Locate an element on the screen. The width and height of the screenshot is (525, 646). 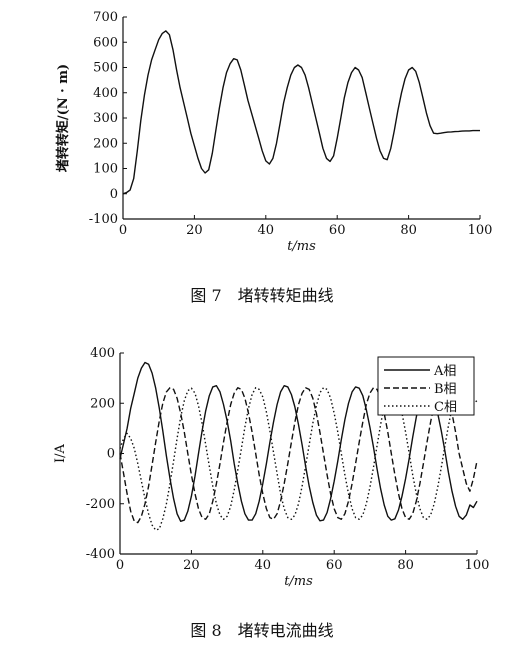
c1-y-tick-label: -100 is located at coordinates (103, 219).